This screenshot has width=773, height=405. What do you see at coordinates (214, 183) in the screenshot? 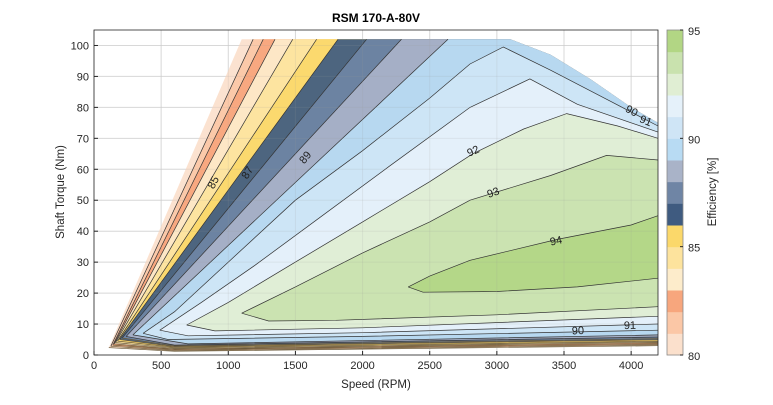
I see `contour-label: 85` at bounding box center [214, 183].